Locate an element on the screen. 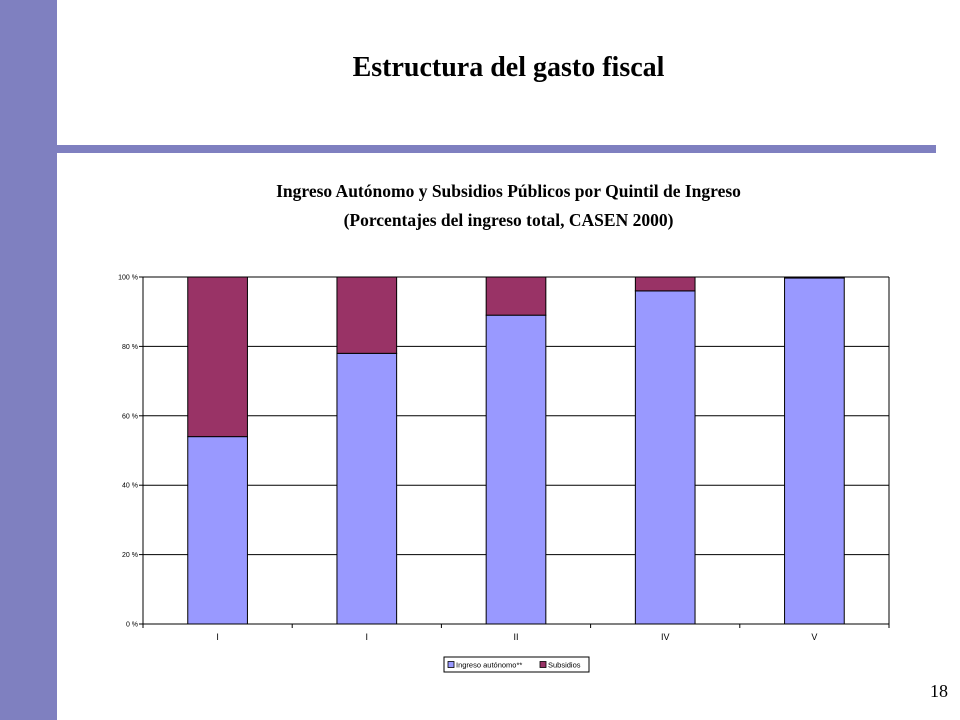 Image resolution: width=960 pixels, height=720 pixels. y-tick-label: 40 % is located at coordinates (130, 486).